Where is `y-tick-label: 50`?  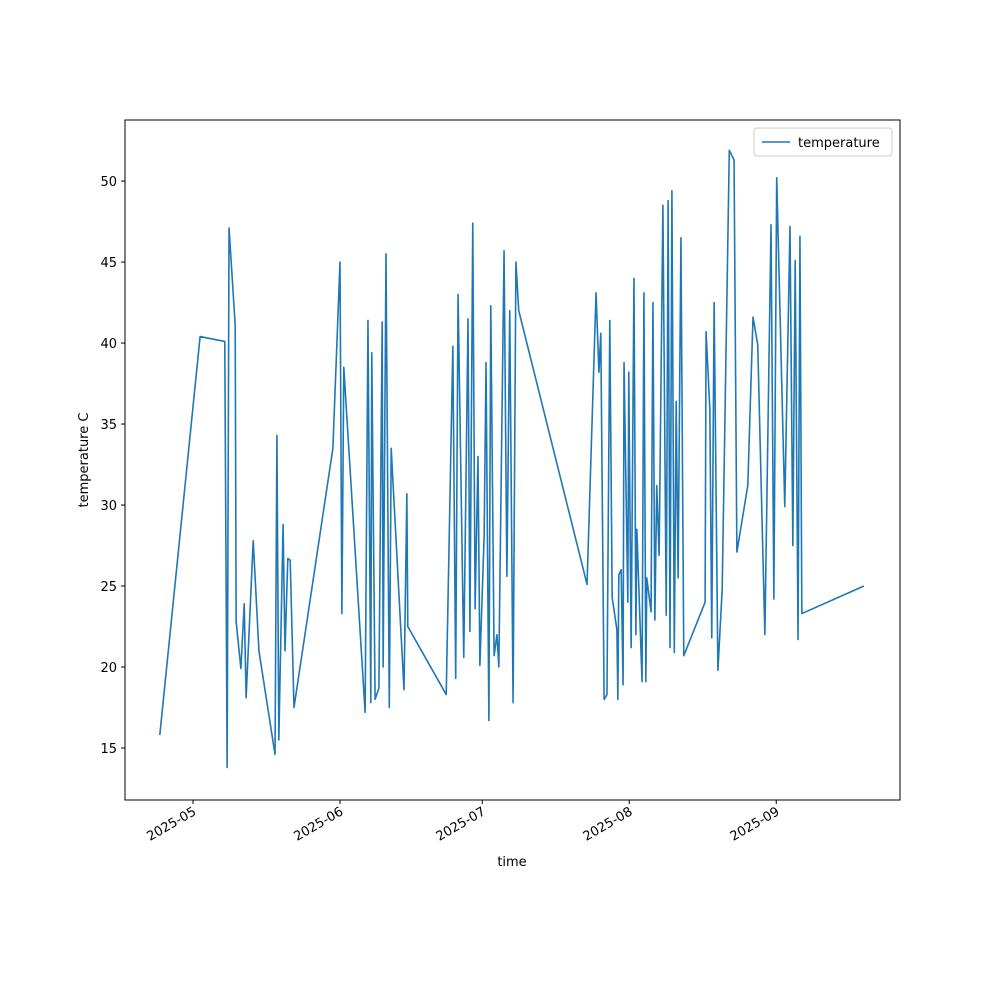
y-tick-label: 50 is located at coordinates (108, 182).